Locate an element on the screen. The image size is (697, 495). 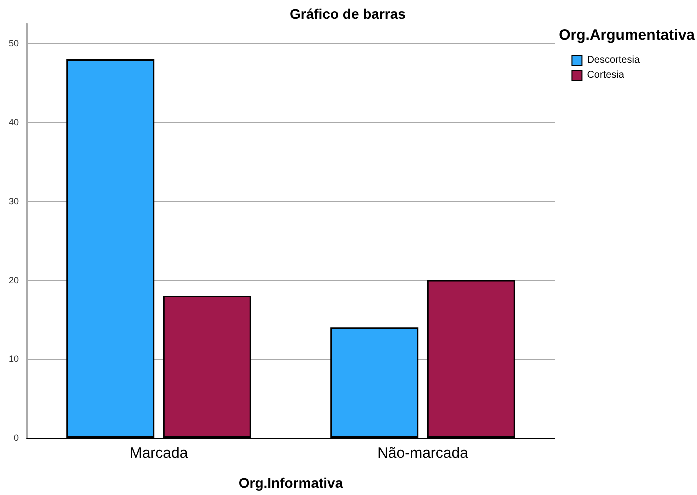
y-tick-label: 40 is located at coordinates (13, 123).